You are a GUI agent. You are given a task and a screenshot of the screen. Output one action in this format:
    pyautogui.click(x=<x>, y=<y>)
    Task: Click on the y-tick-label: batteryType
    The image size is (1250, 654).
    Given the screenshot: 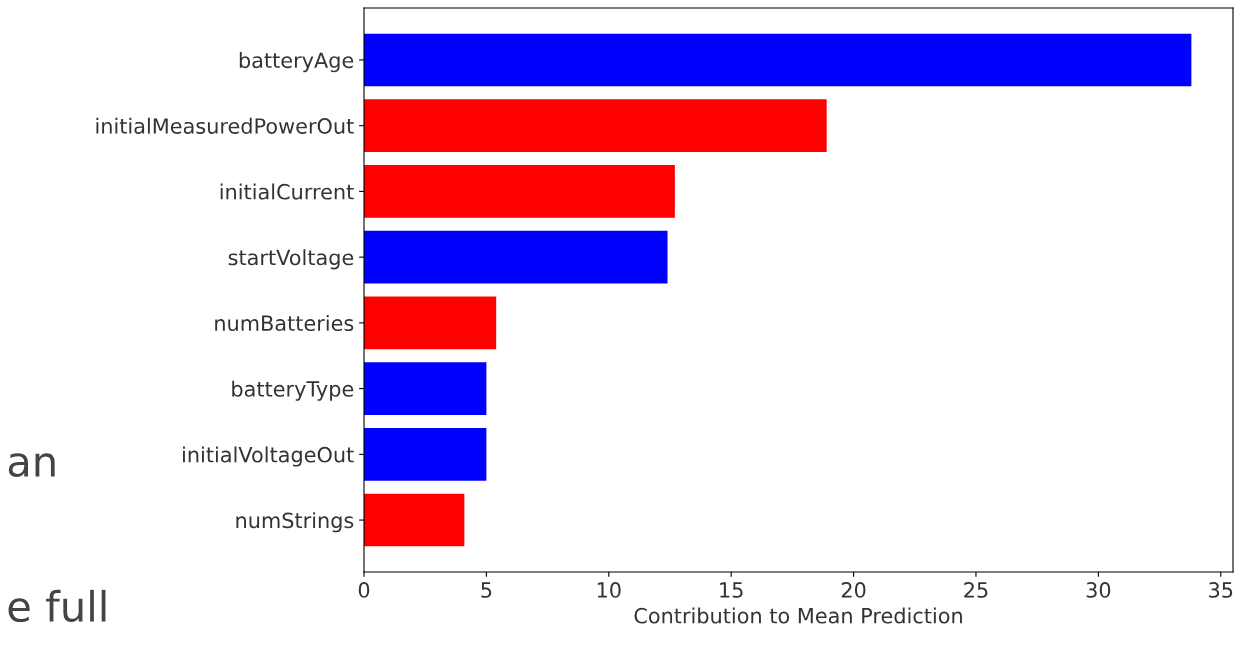 What is the action you would take?
    pyautogui.click(x=293, y=390)
    